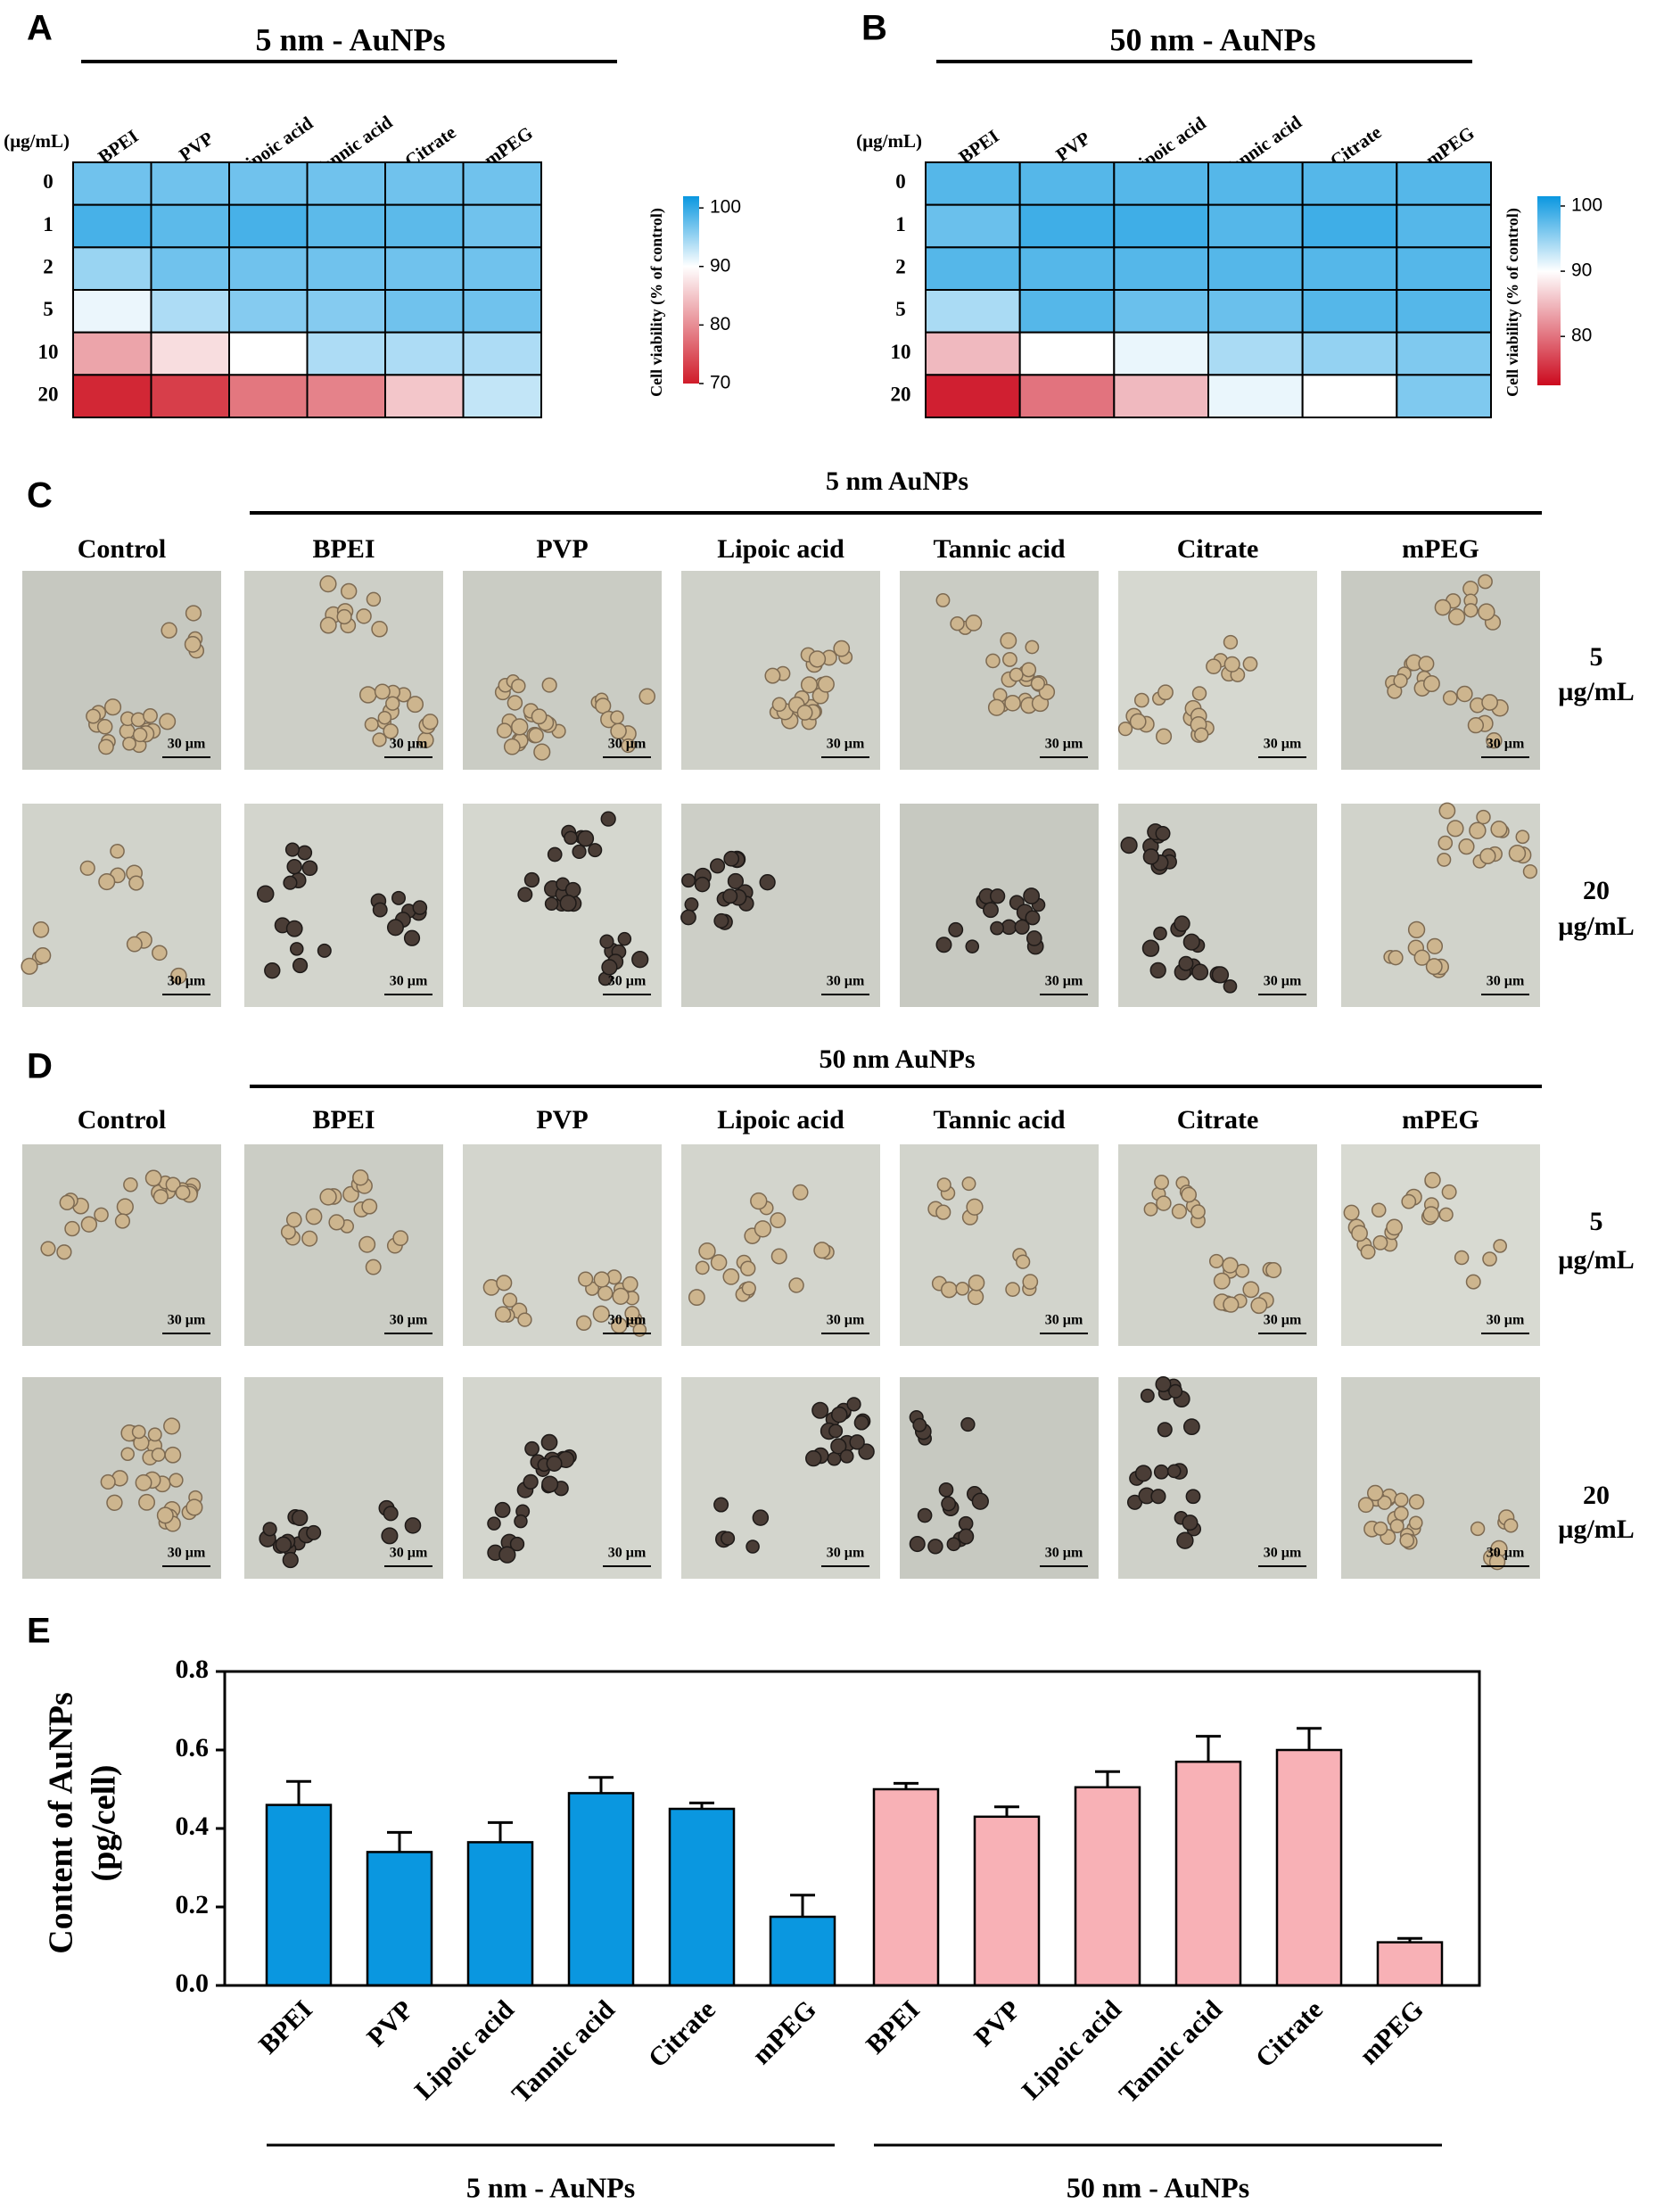 The image size is (1664, 2212). What do you see at coordinates (1582, 270) in the screenshot?
I see `colorbar-tick-label: 90` at bounding box center [1582, 270].